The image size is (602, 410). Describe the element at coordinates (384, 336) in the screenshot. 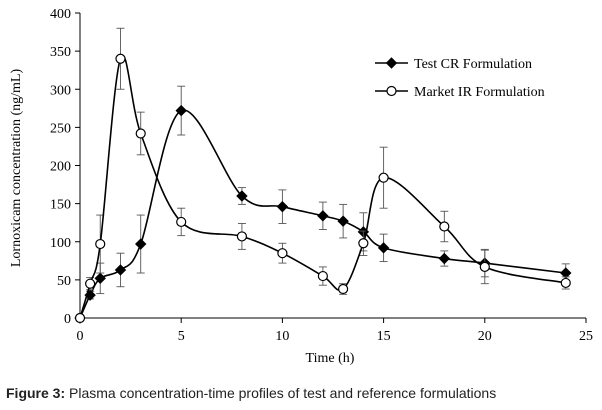

I see `x-tick-label: 15` at that location.